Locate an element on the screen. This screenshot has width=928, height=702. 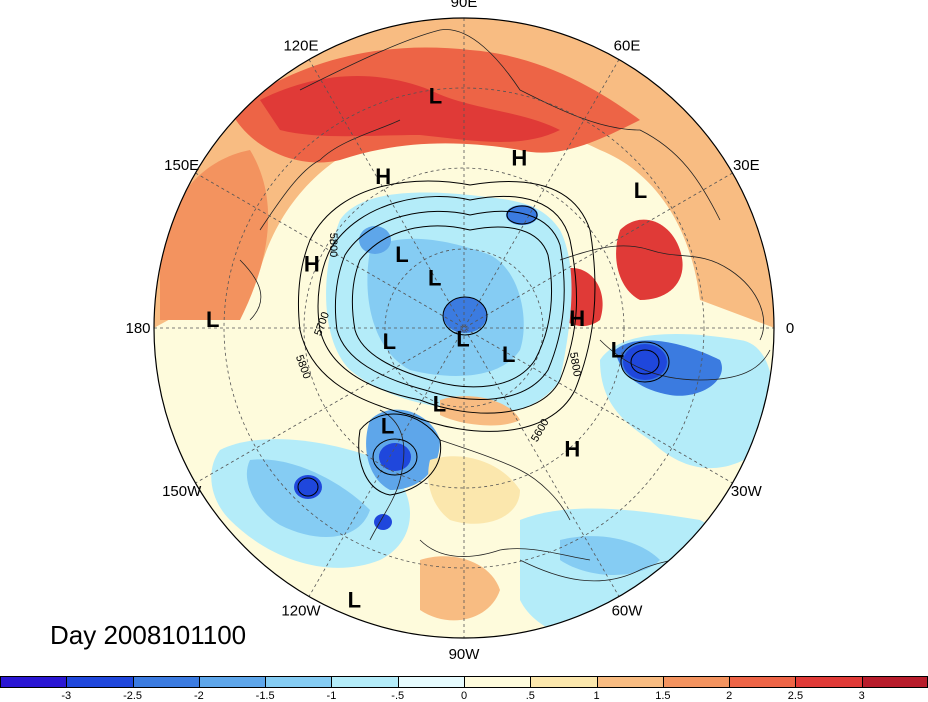
colorbar-tick-label: -1 is located at coordinates (331, 696).